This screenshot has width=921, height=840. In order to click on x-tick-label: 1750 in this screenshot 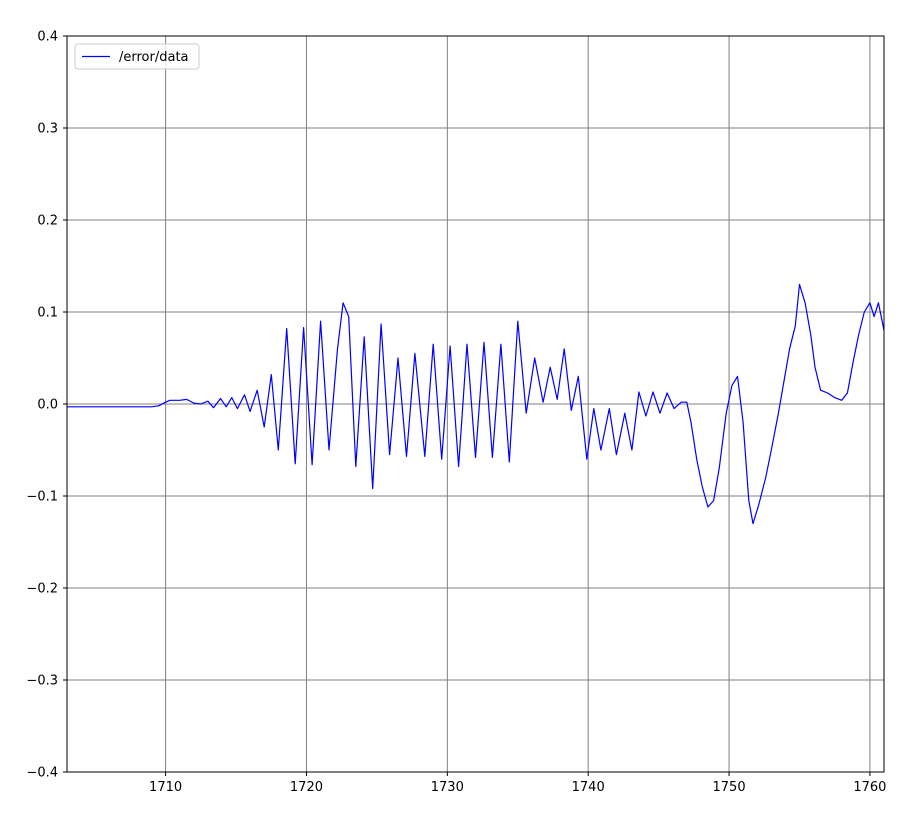, I will do `click(729, 787)`.